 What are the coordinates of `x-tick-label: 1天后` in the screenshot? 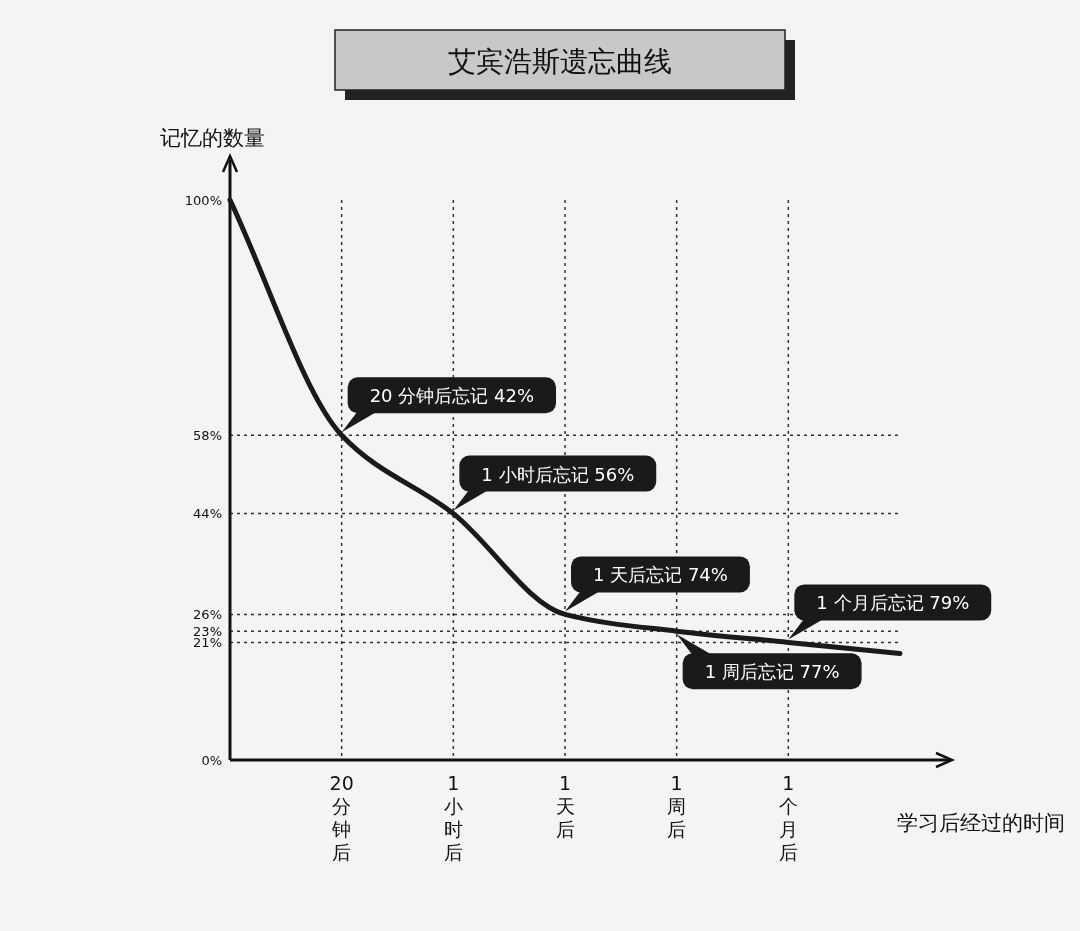 It's located at (565, 806).